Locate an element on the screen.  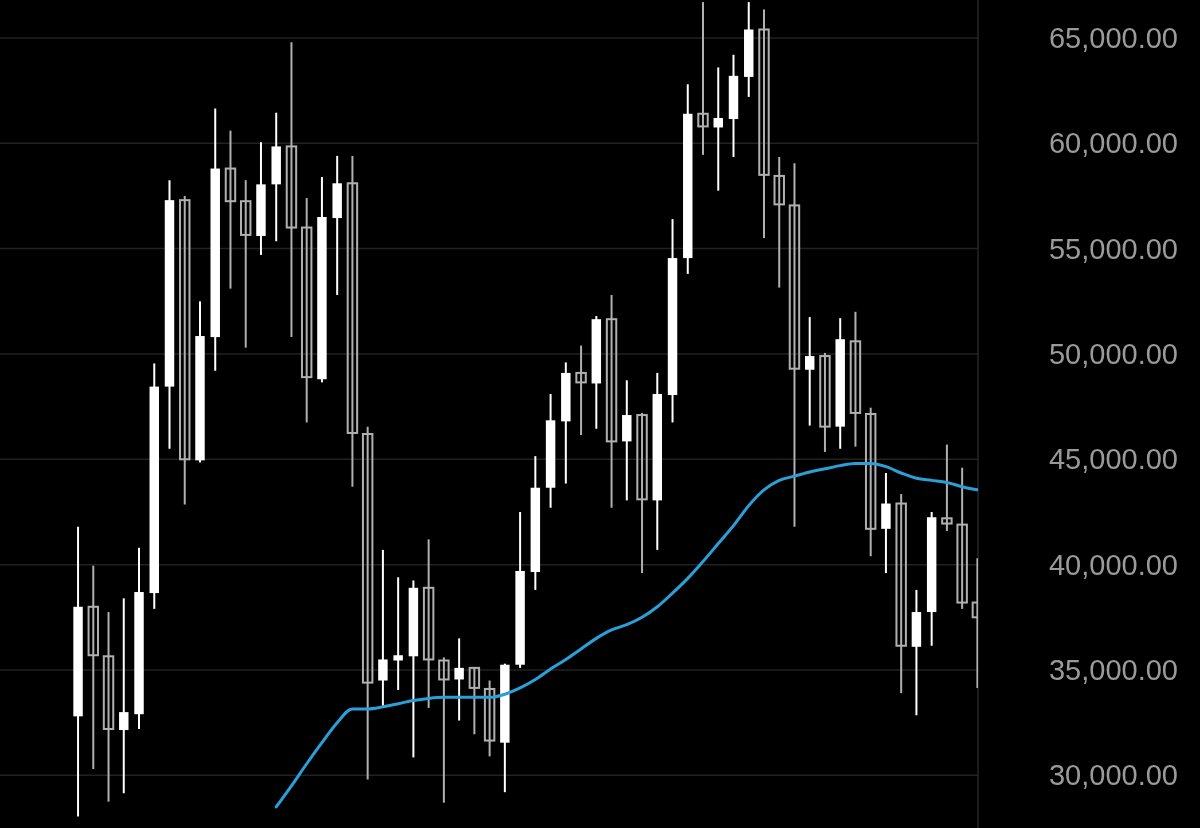
y-tick-label: 45,000.00 is located at coordinates (1113, 459).